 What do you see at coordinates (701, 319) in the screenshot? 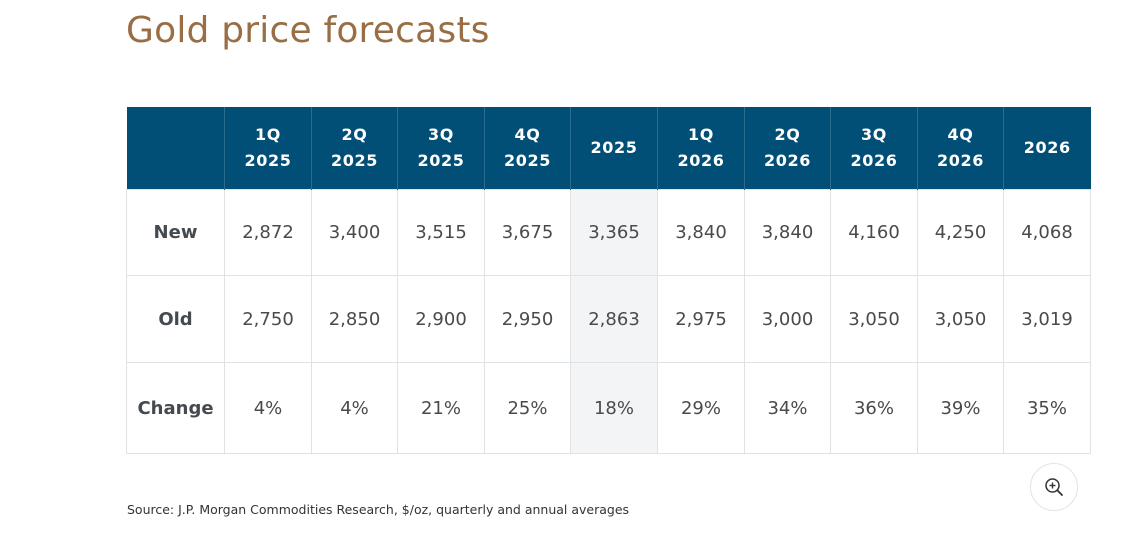
I see `table-cell: 2,975` at bounding box center [701, 319].